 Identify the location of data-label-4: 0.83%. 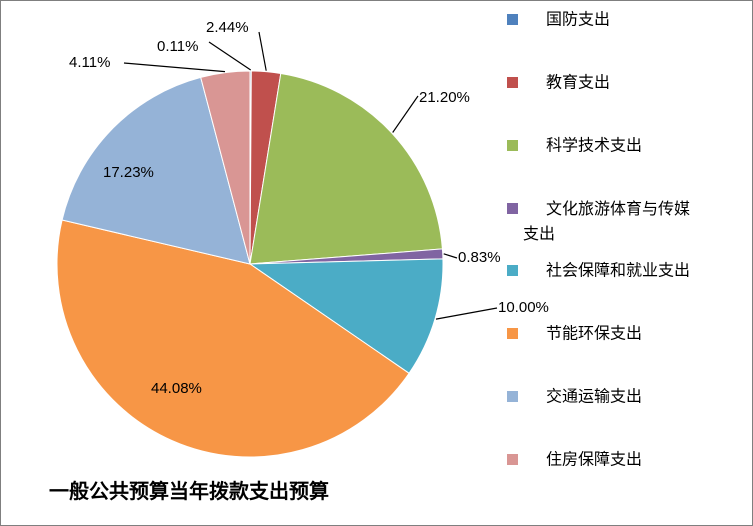
(479, 257).